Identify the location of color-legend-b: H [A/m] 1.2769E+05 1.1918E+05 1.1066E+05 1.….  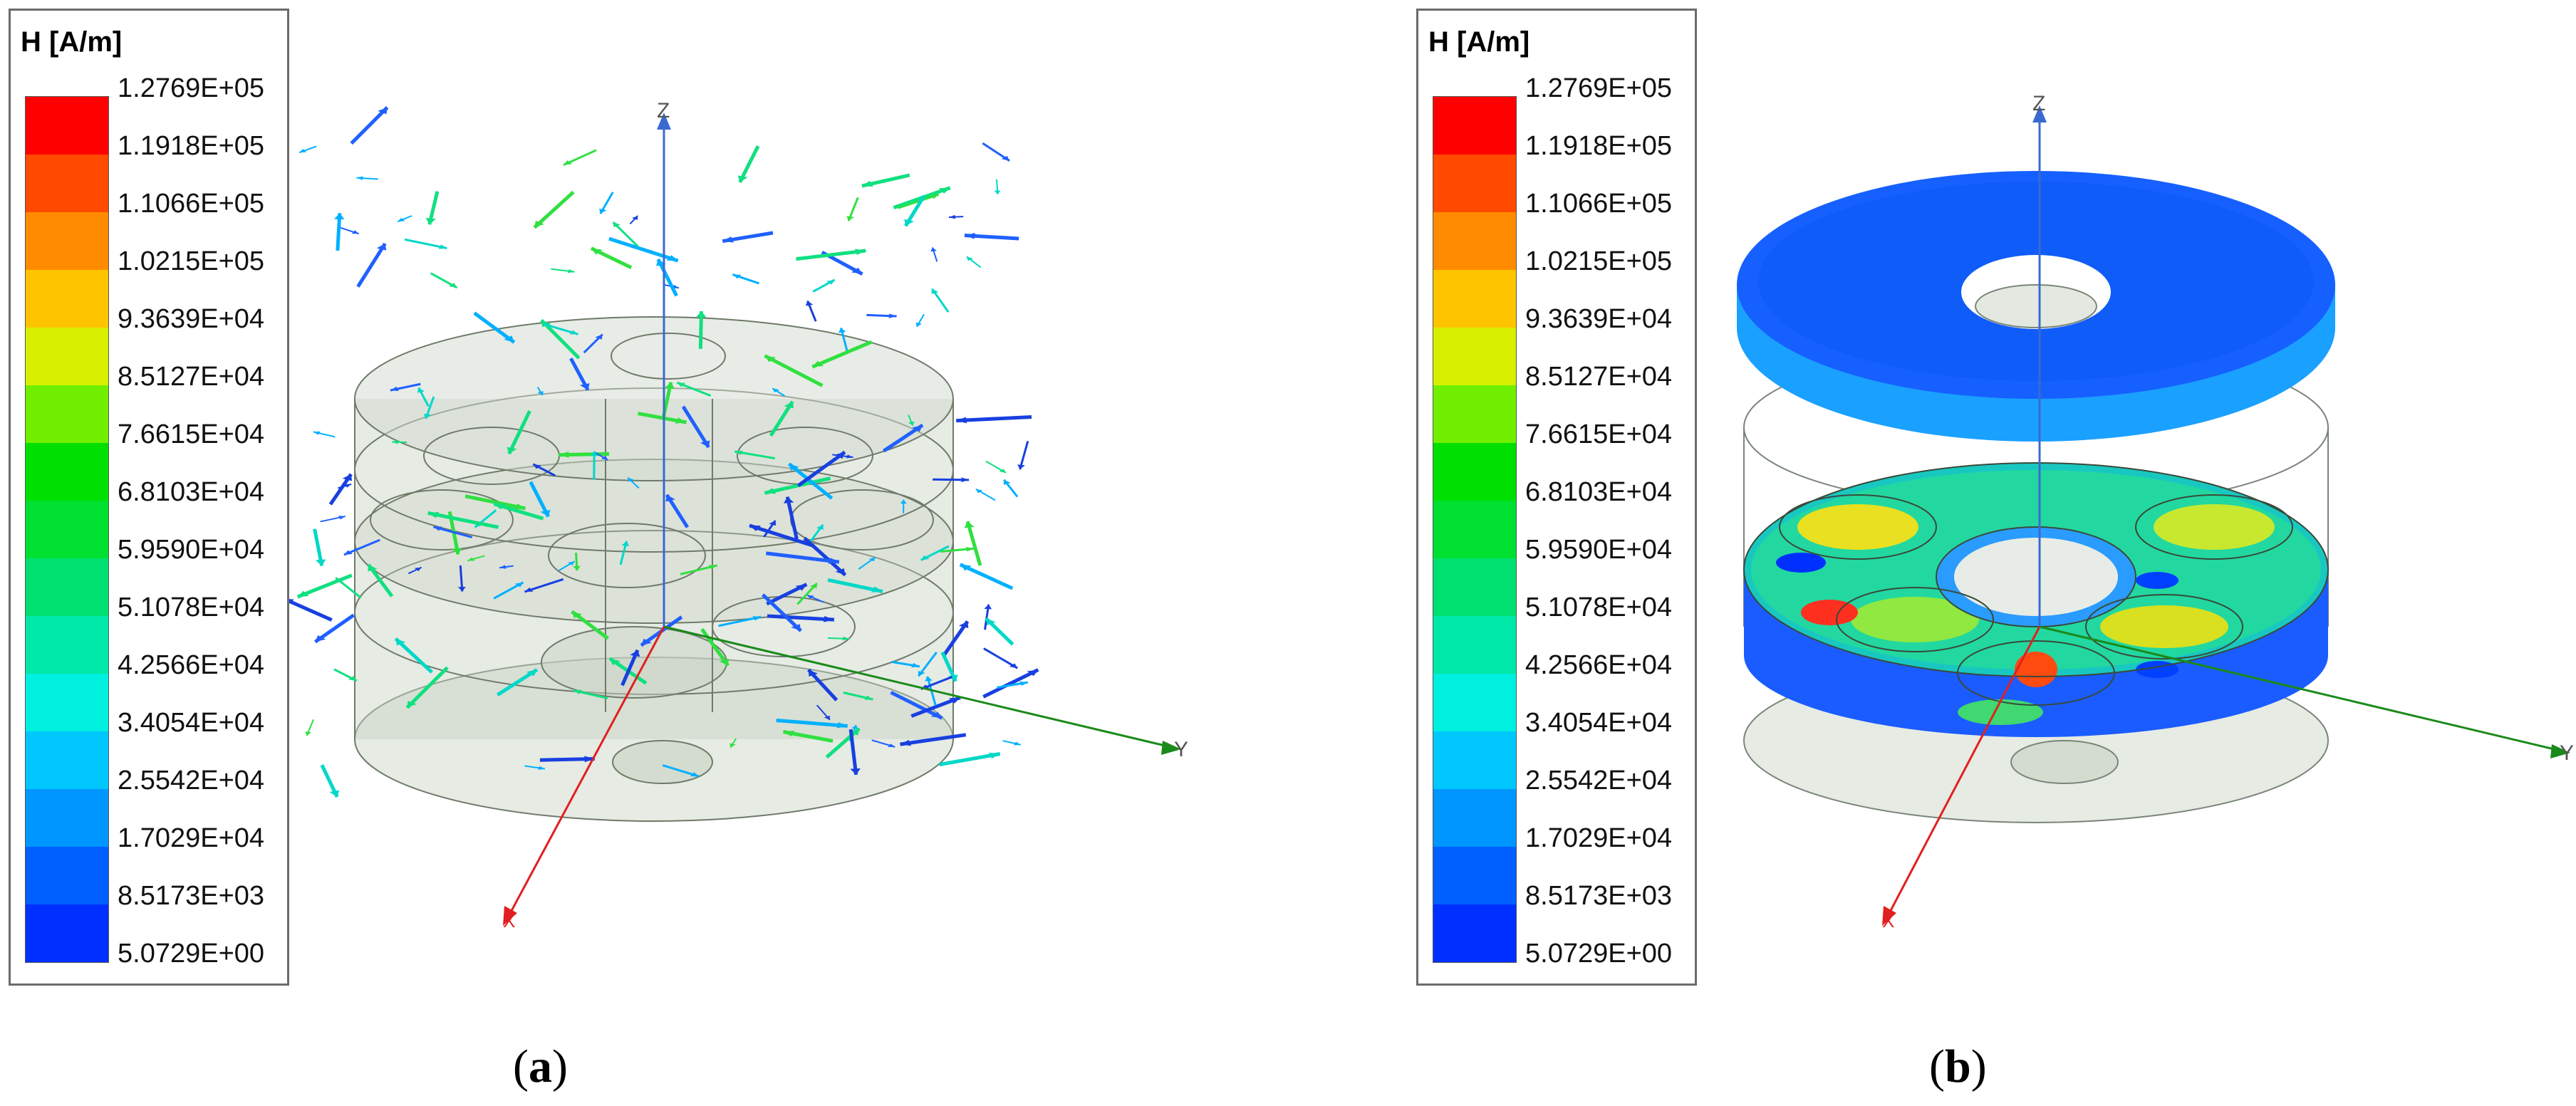
(1557, 497).